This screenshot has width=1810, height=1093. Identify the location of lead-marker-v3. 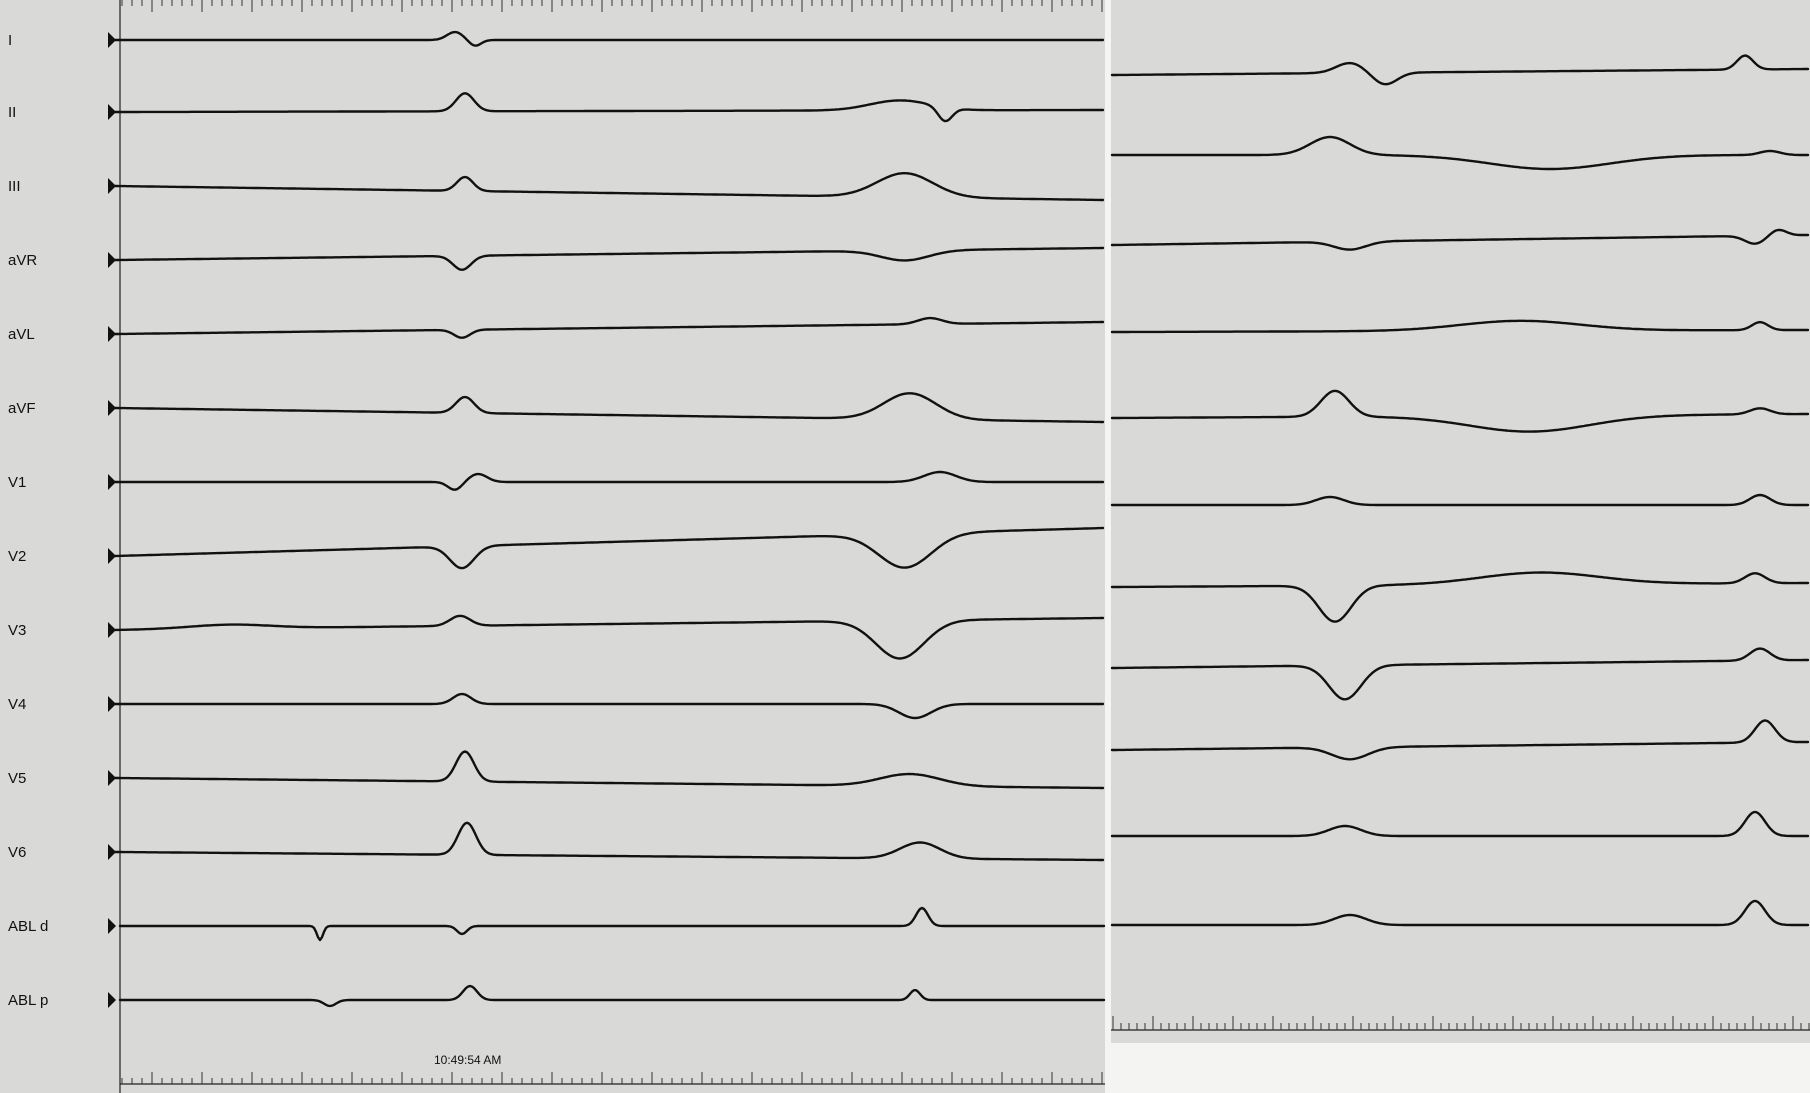
(112, 630).